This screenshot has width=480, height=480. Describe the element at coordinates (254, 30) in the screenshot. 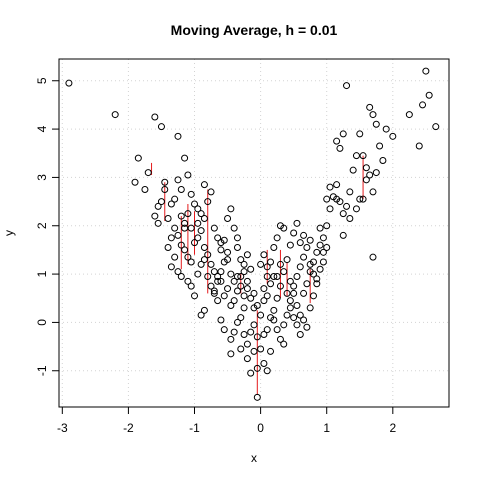

I see `chart-title: Moving Average, h = 0.01` at that location.